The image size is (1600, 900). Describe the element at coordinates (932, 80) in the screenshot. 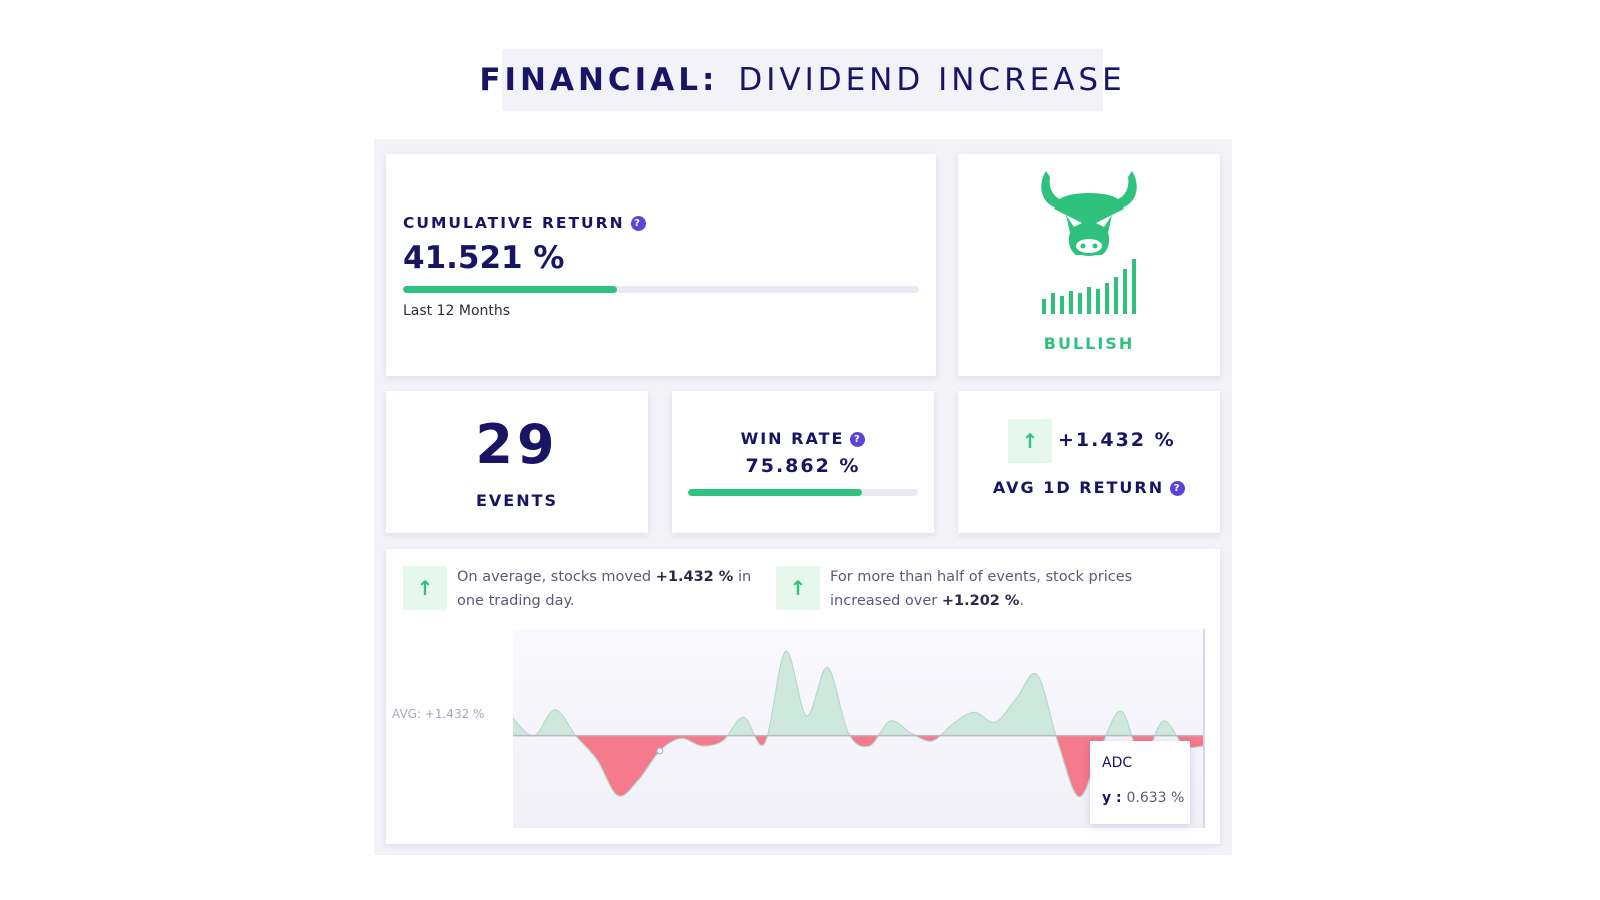

I see `title-event: DIVIDEND INCREASE` at that location.